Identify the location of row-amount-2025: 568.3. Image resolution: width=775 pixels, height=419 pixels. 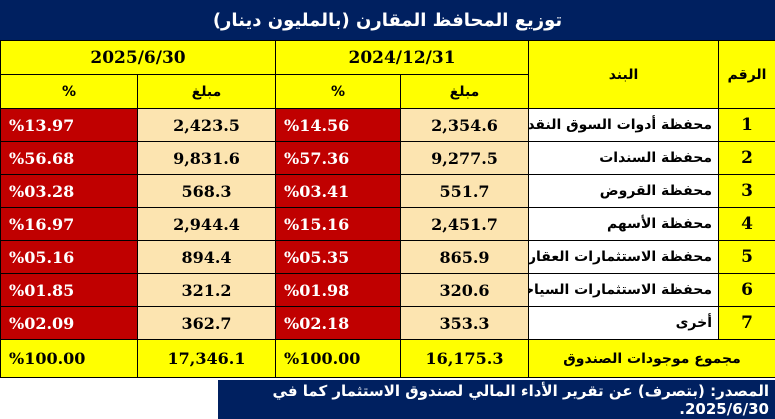
(206, 191).